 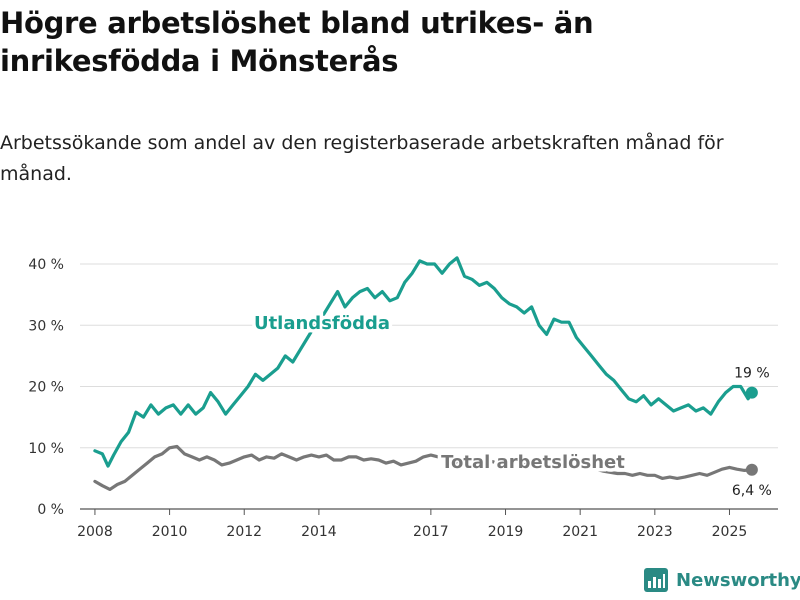 I want to click on x-tick-label: 2012, so click(x=244, y=532).